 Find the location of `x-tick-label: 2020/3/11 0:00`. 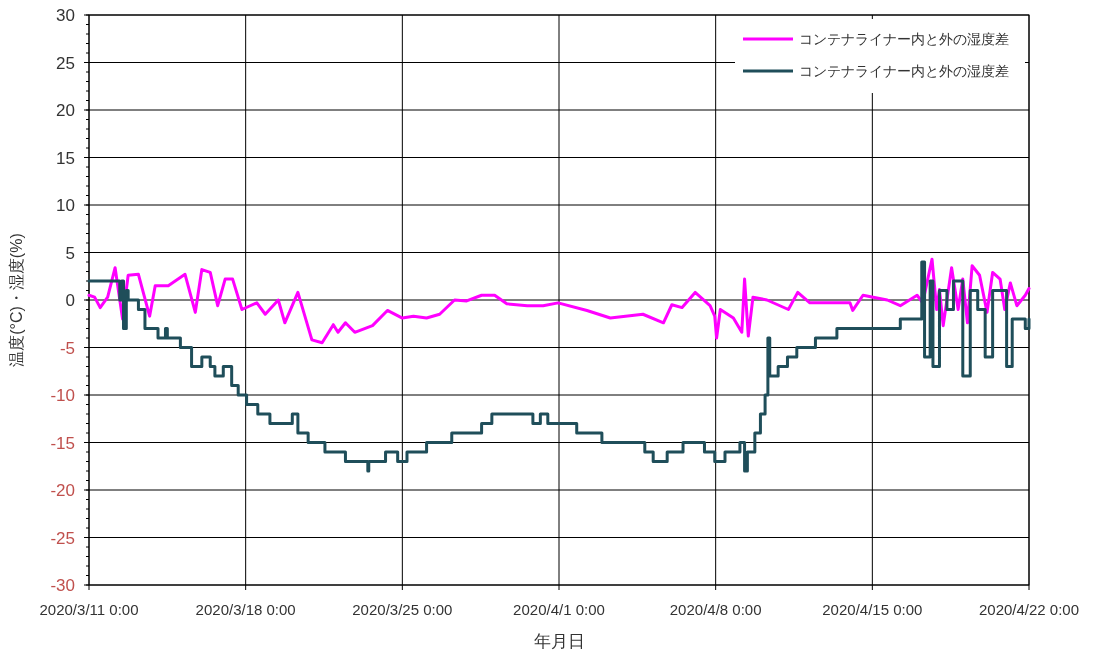

x-tick-label: 2020/3/11 0:00 is located at coordinates (89, 609).